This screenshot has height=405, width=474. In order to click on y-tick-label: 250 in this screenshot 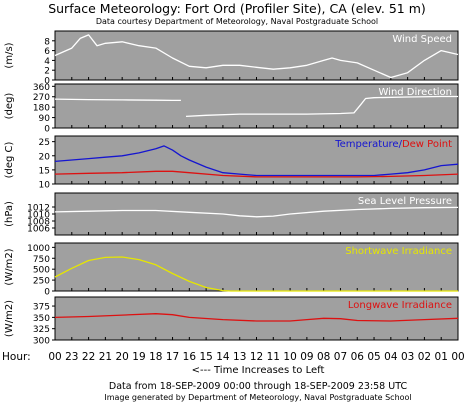, I will do `click(41, 282)`.